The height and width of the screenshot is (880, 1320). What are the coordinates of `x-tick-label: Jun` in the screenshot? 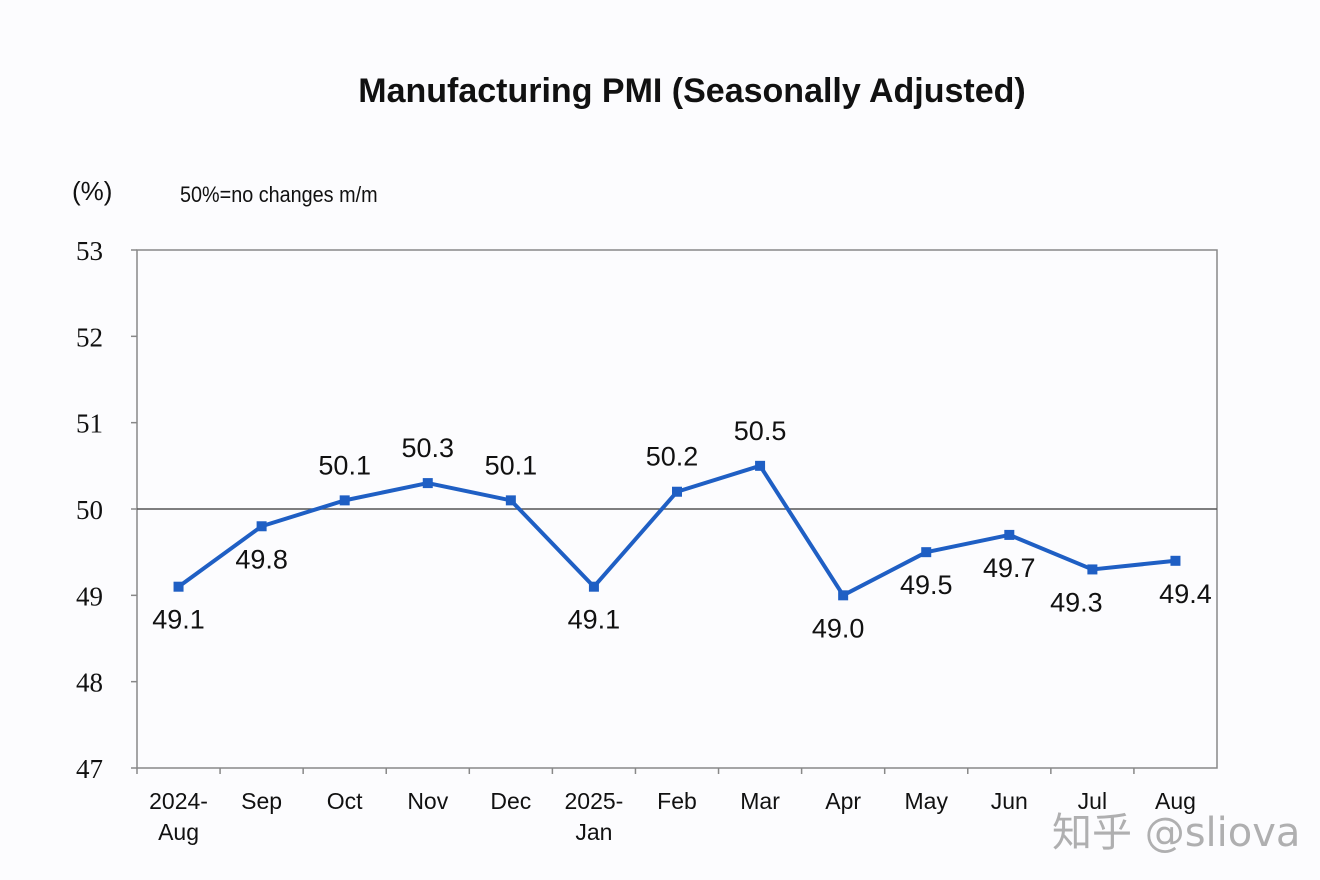 It's located at (1009, 801).